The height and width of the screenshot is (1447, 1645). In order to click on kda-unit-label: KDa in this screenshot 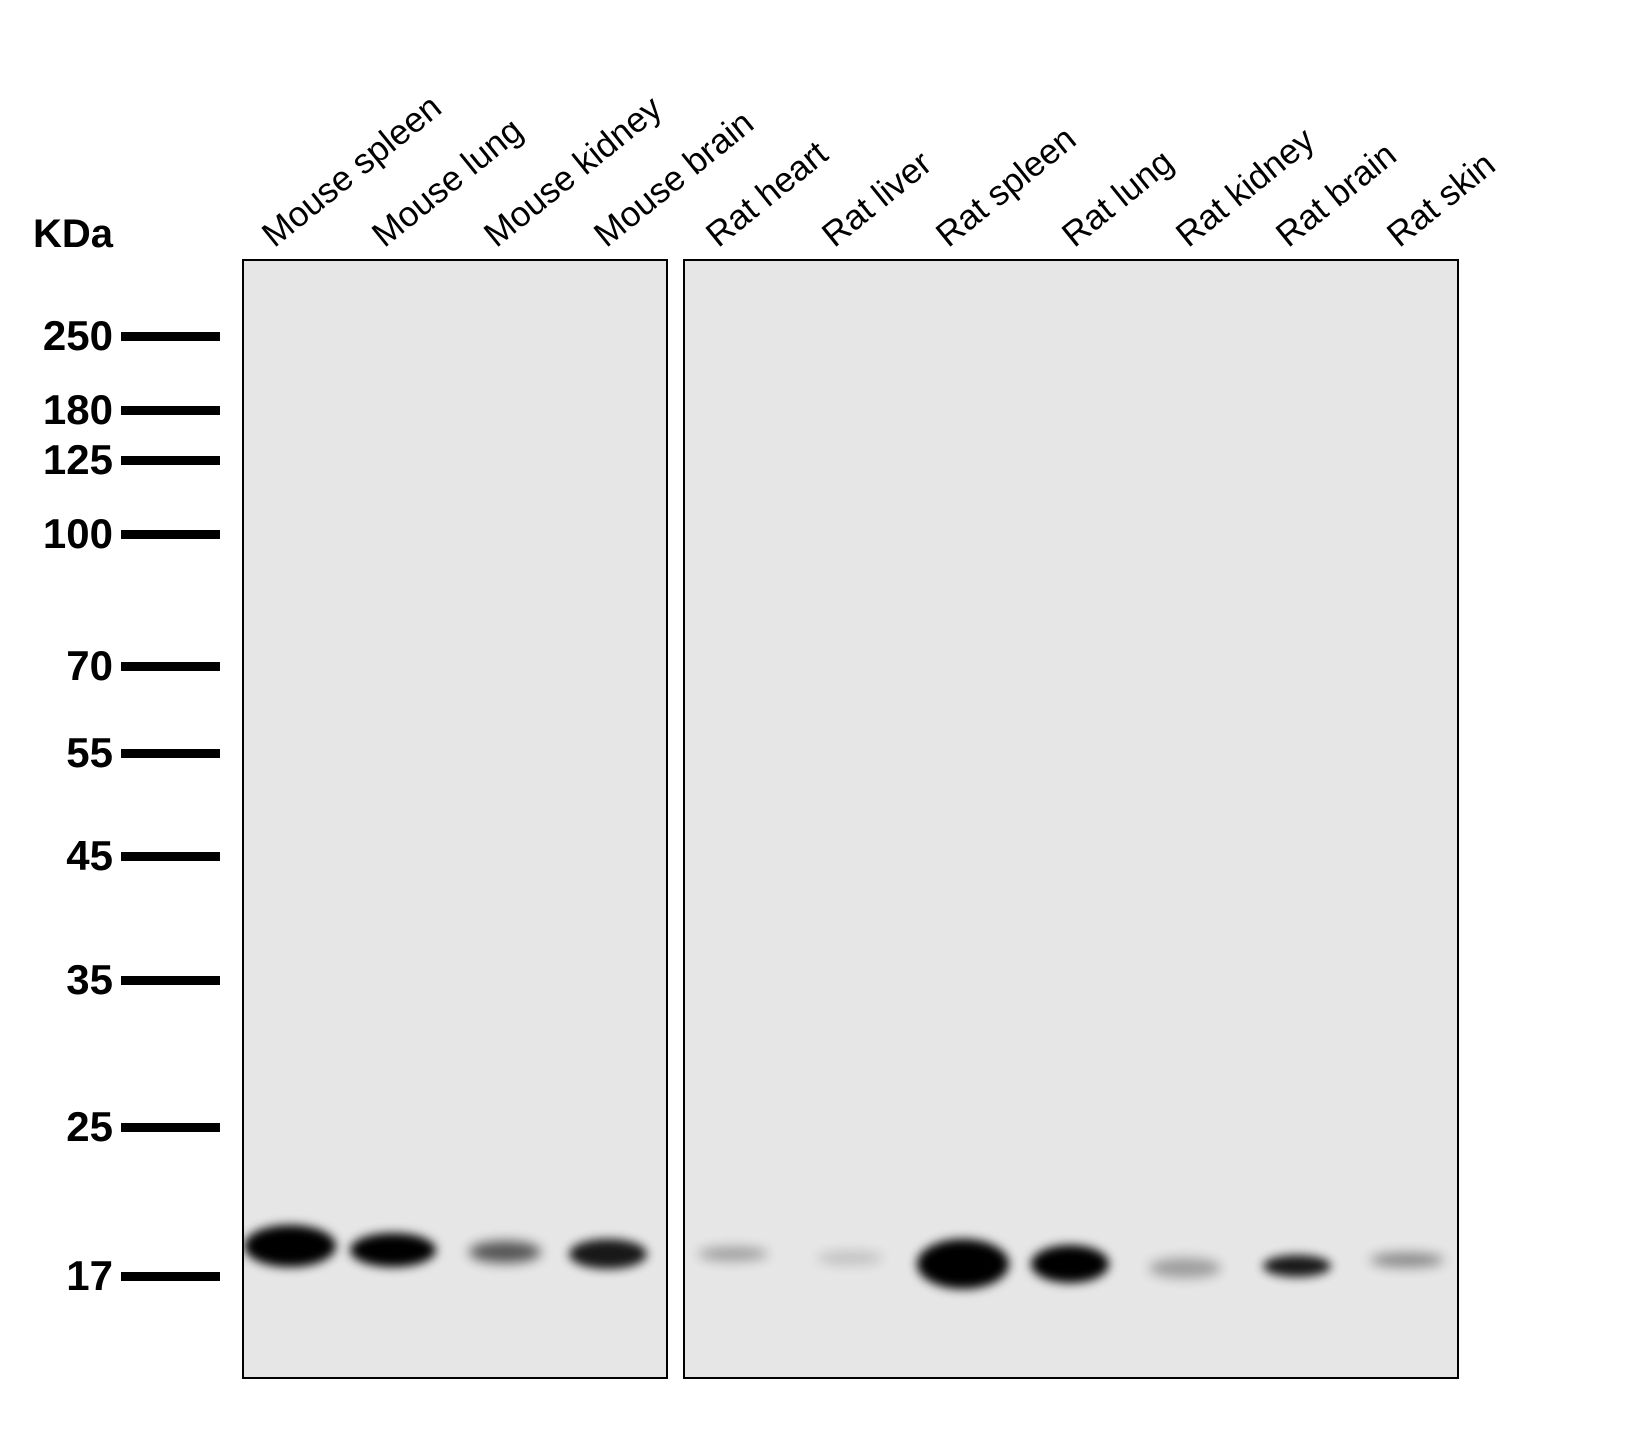, I will do `click(73, 234)`.